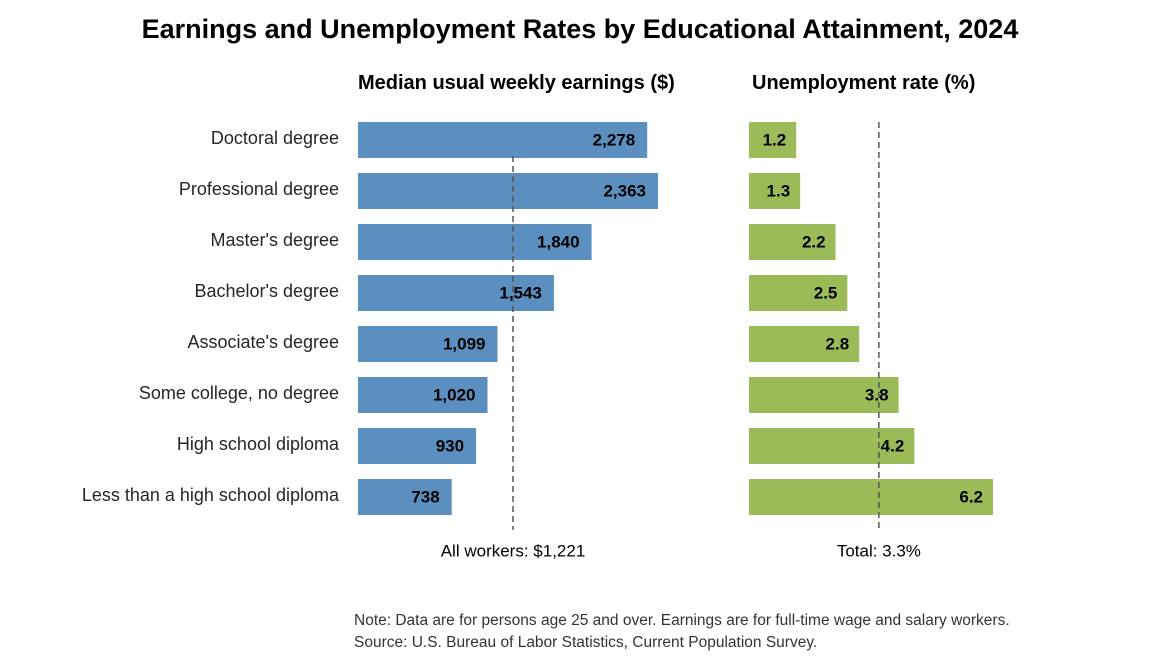 The image size is (1160, 664). I want to click on unemployment-value-label: 1.2, so click(775, 139).